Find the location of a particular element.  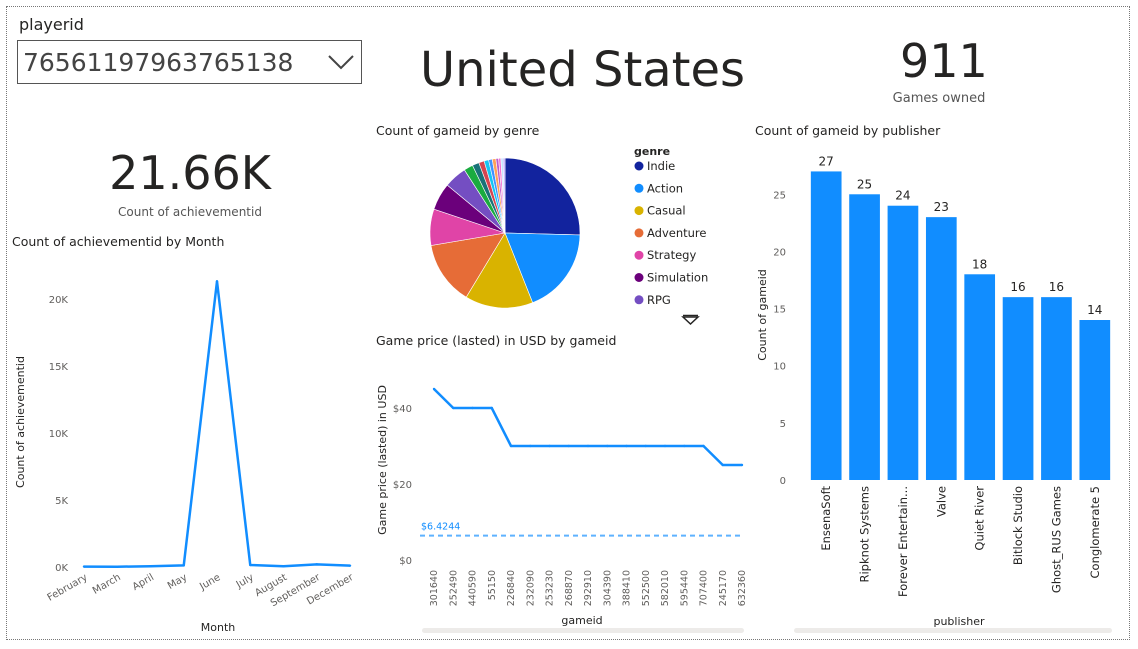

x-tick-label: 245170 is located at coordinates (723, 588).